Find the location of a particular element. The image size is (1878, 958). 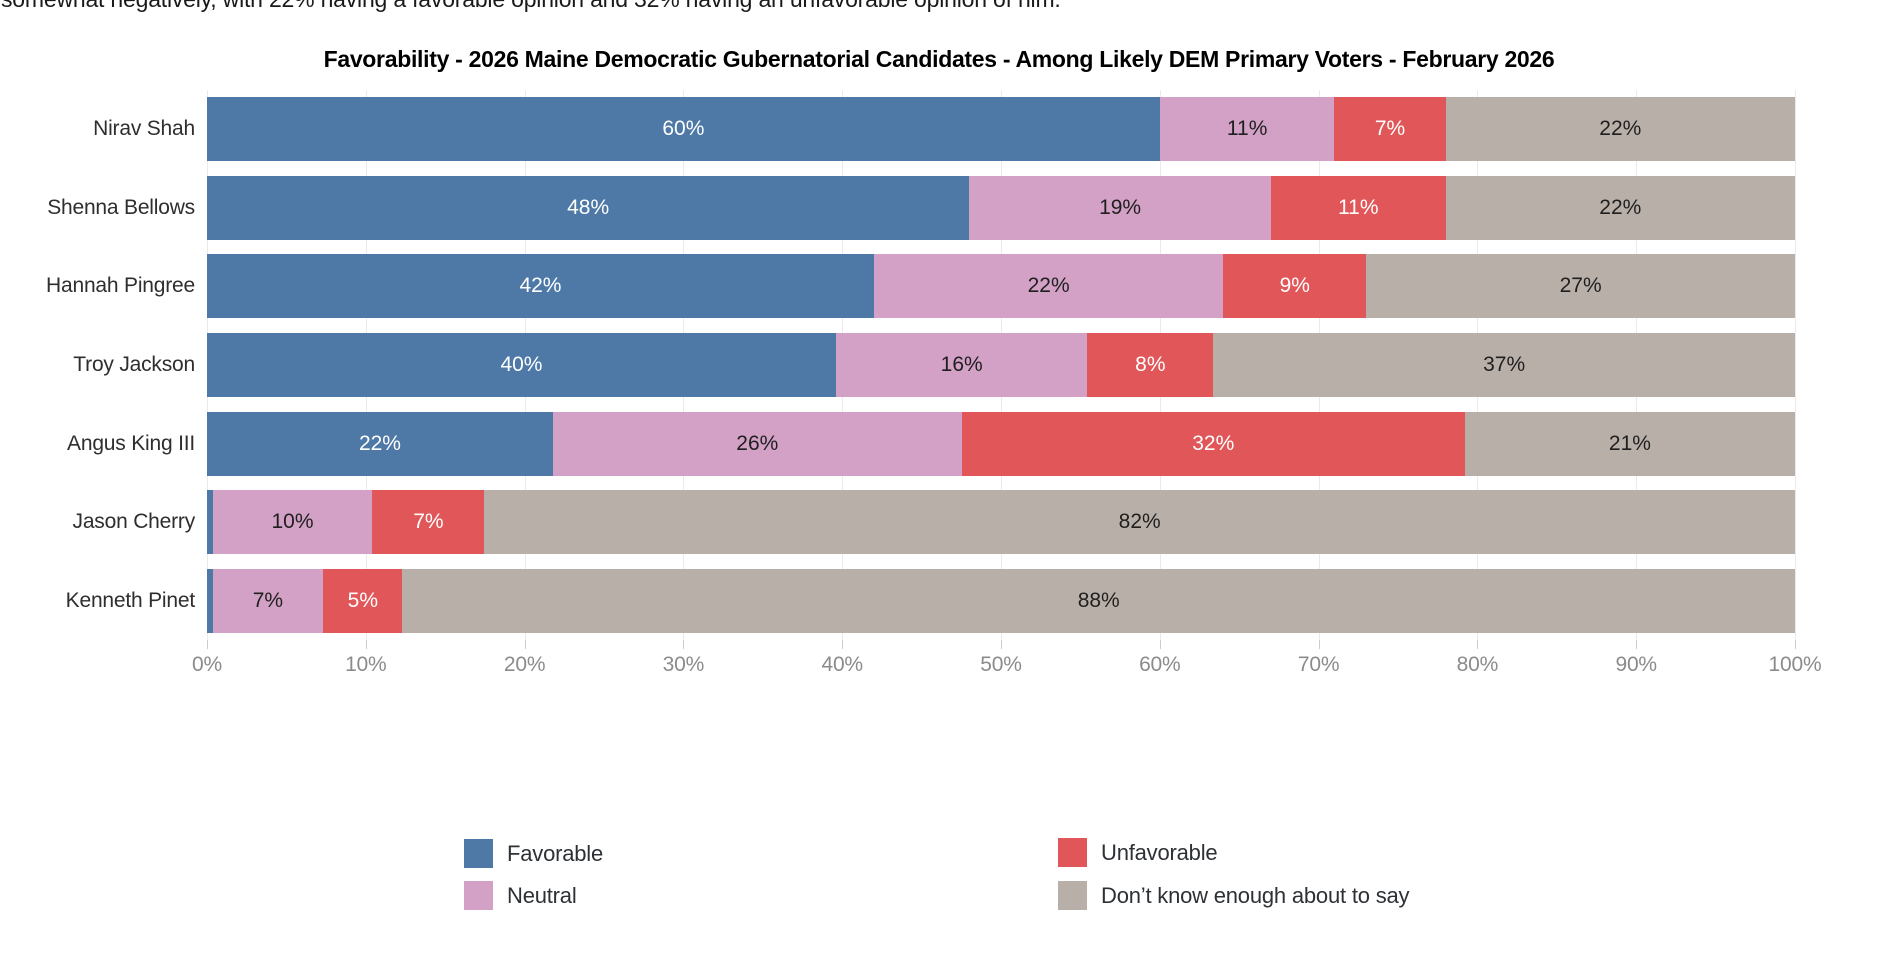

legend-label: Neutral is located at coordinates (542, 895).